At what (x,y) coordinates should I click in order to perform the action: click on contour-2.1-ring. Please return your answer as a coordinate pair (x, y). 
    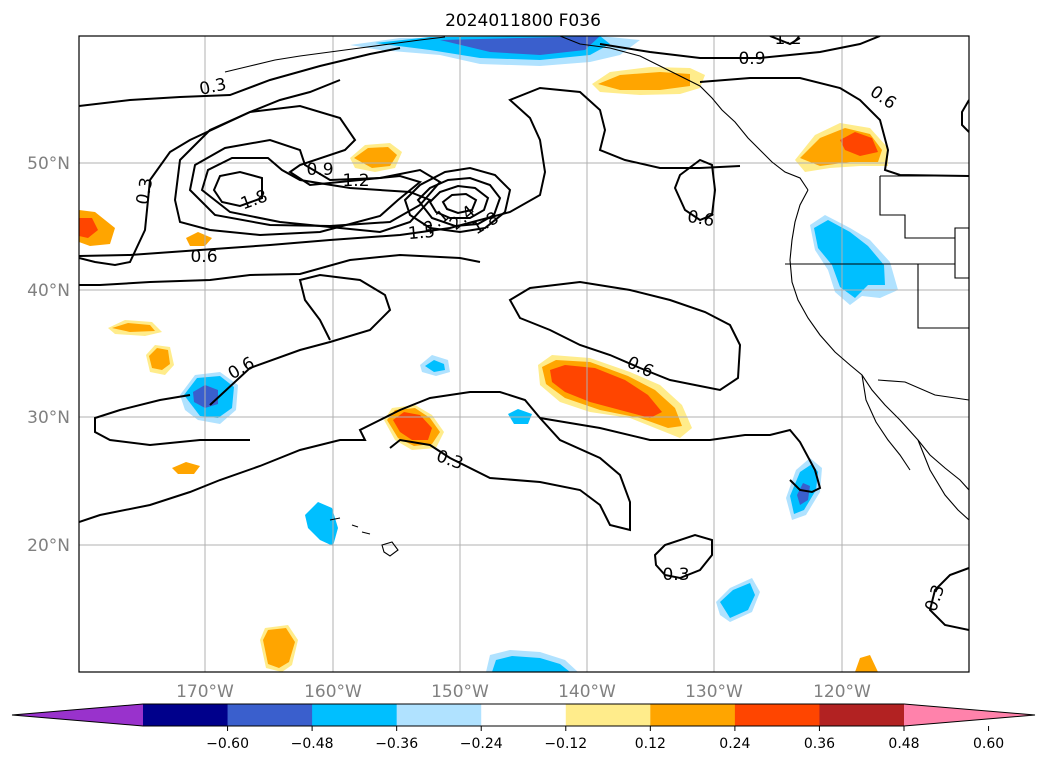
    Looking at the image, I should click on (459, 202).